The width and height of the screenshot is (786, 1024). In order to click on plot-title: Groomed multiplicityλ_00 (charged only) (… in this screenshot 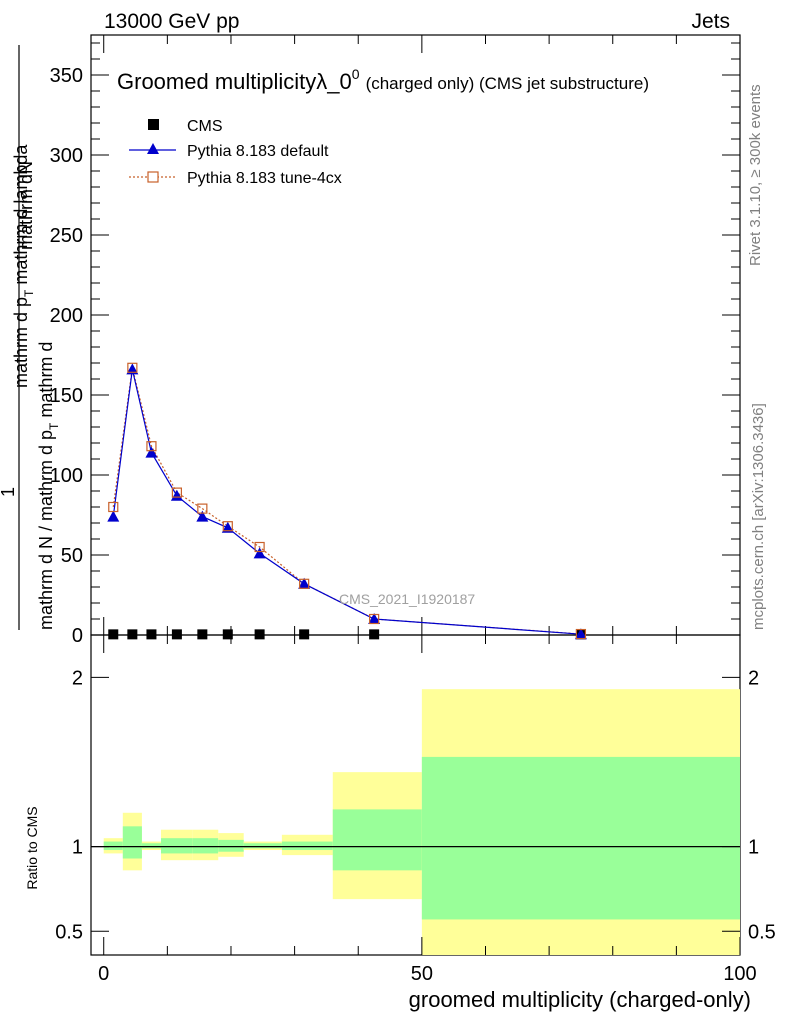, I will do `click(383, 80)`.